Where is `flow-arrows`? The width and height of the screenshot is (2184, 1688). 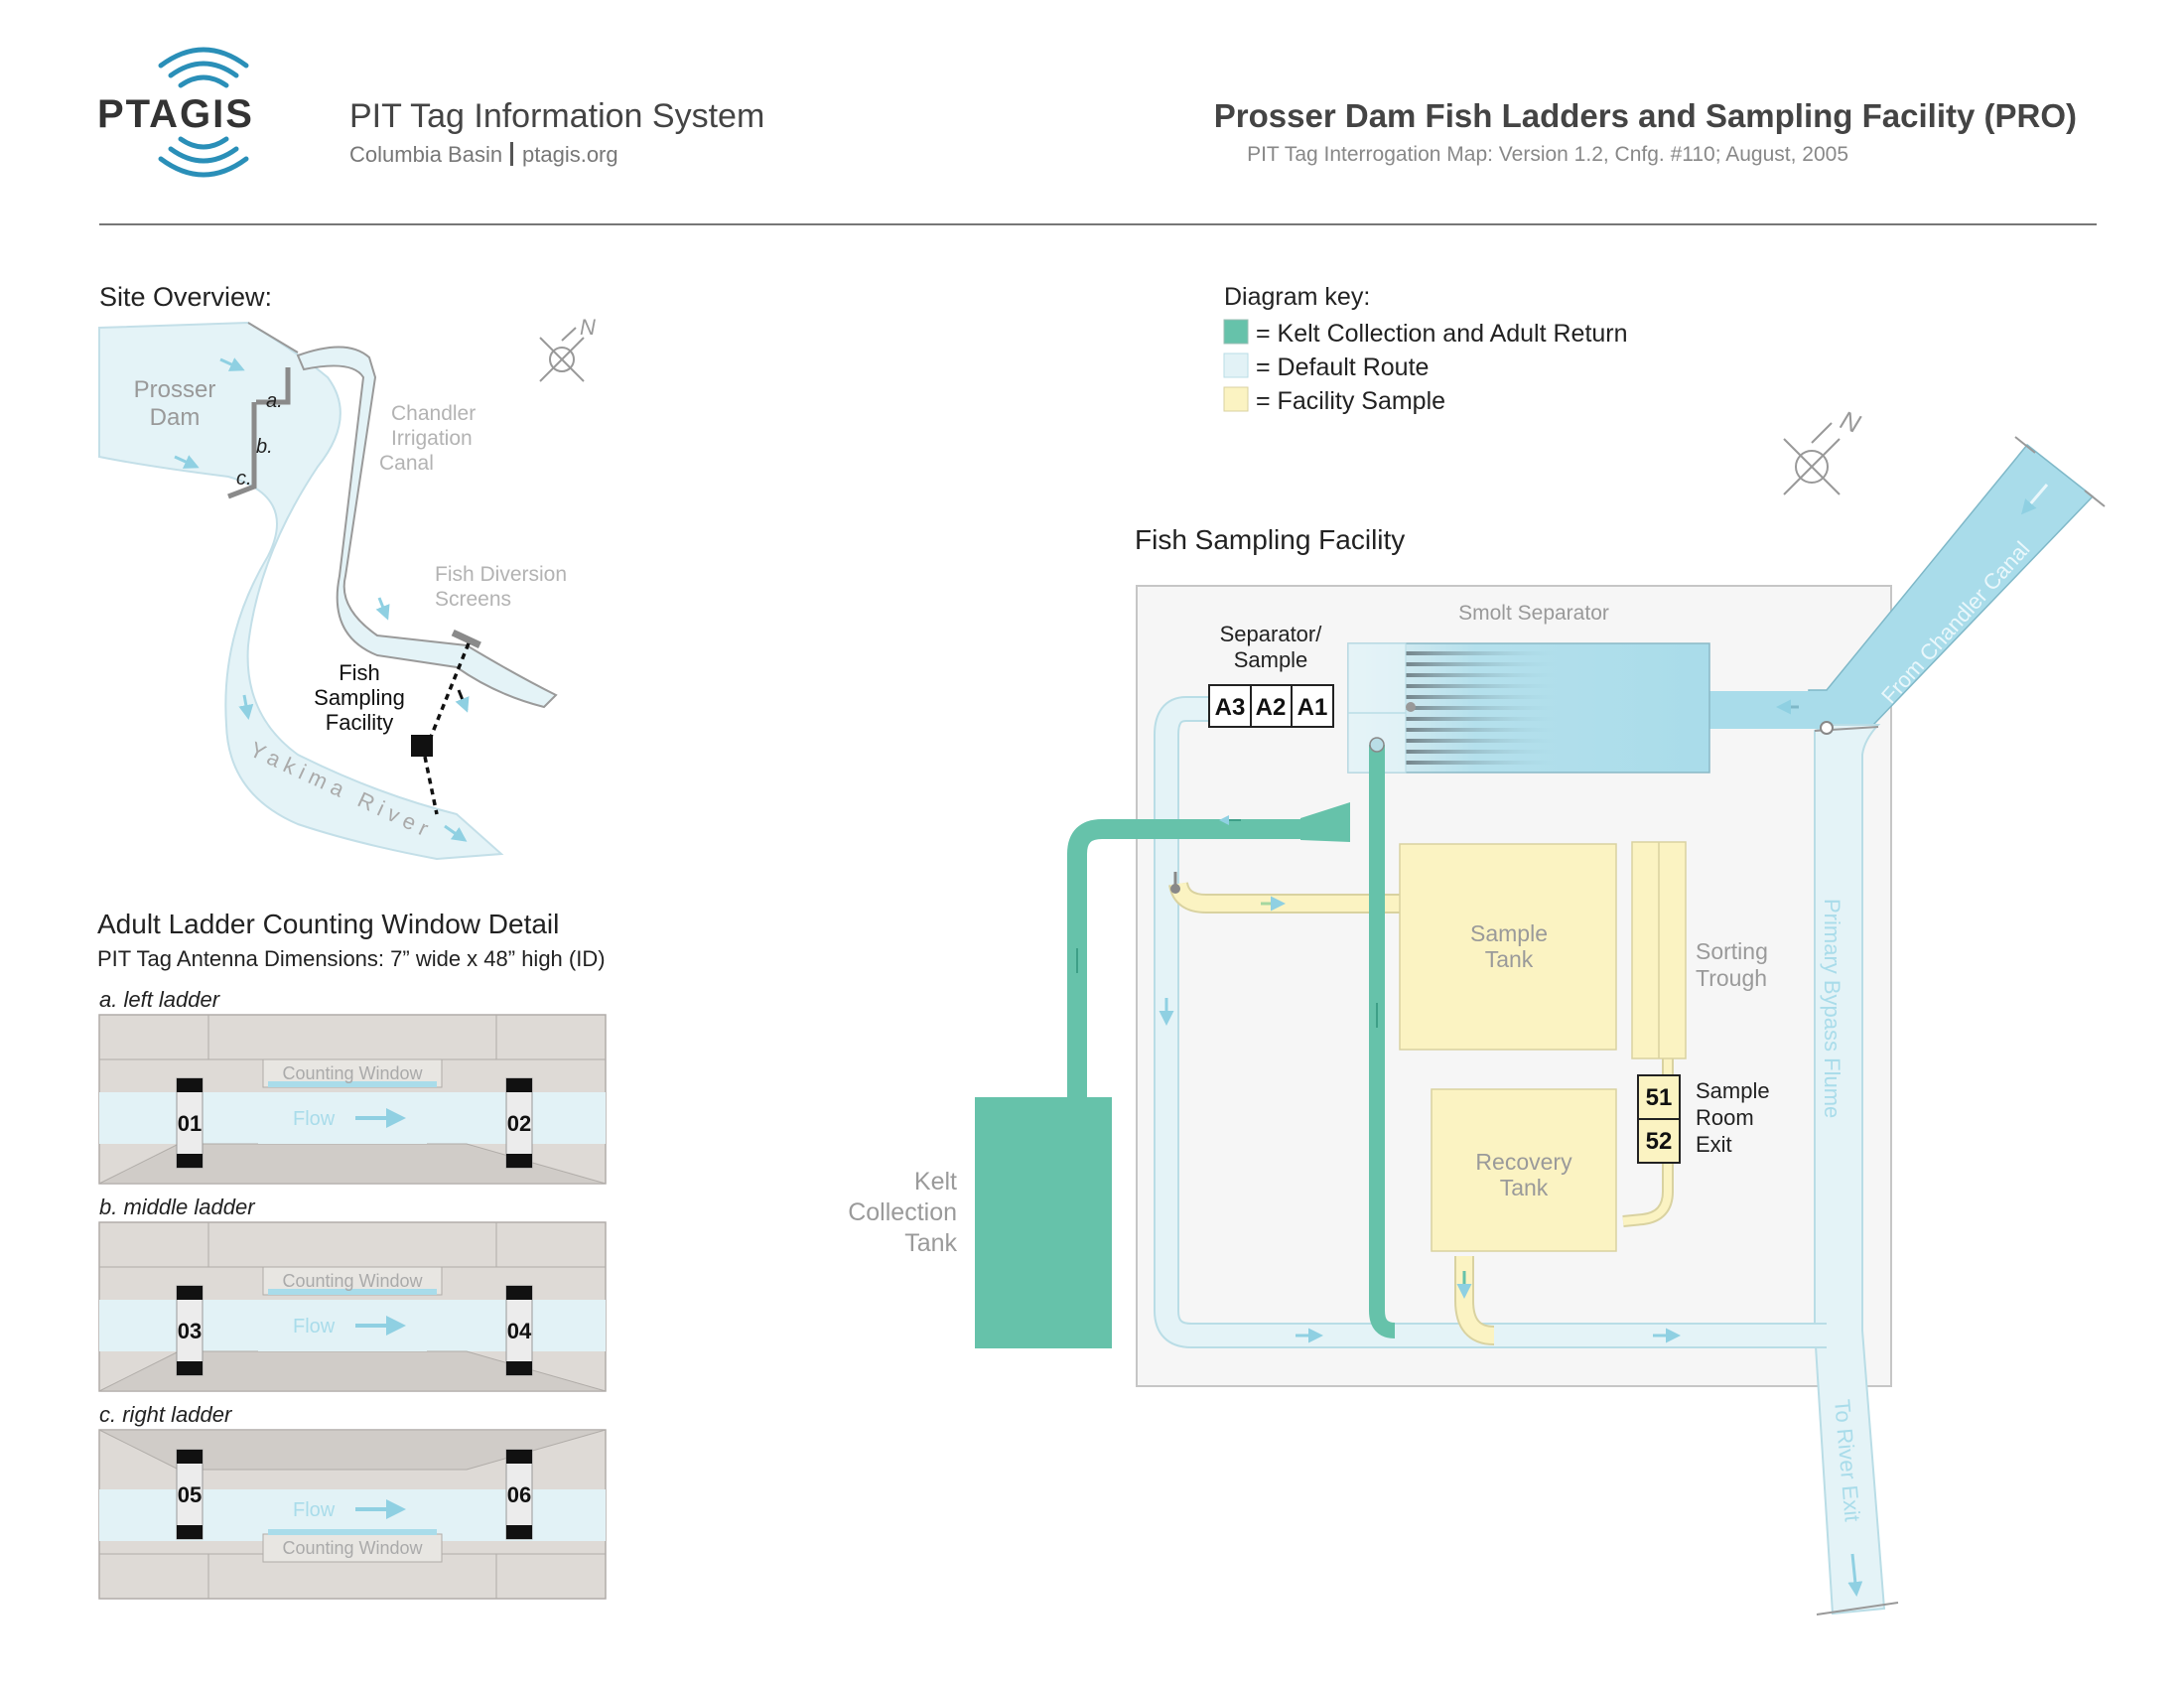 flow-arrows is located at coordinates (321, 599).